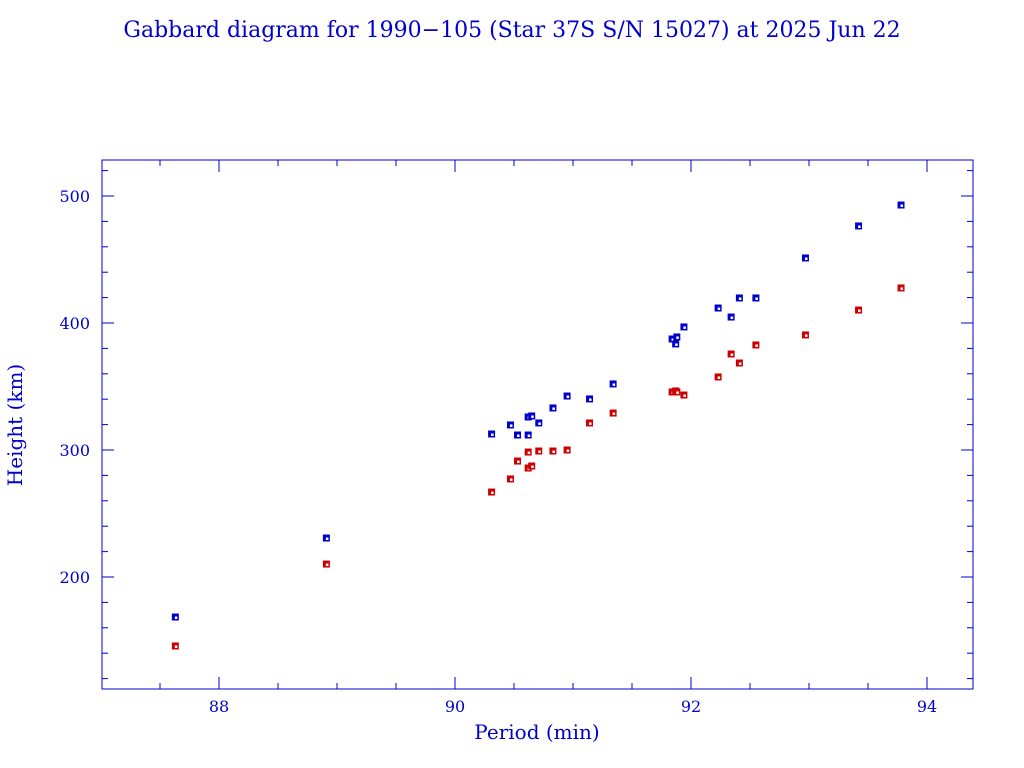  Describe the element at coordinates (74, 323) in the screenshot. I see `y-tick-label: 400` at that location.